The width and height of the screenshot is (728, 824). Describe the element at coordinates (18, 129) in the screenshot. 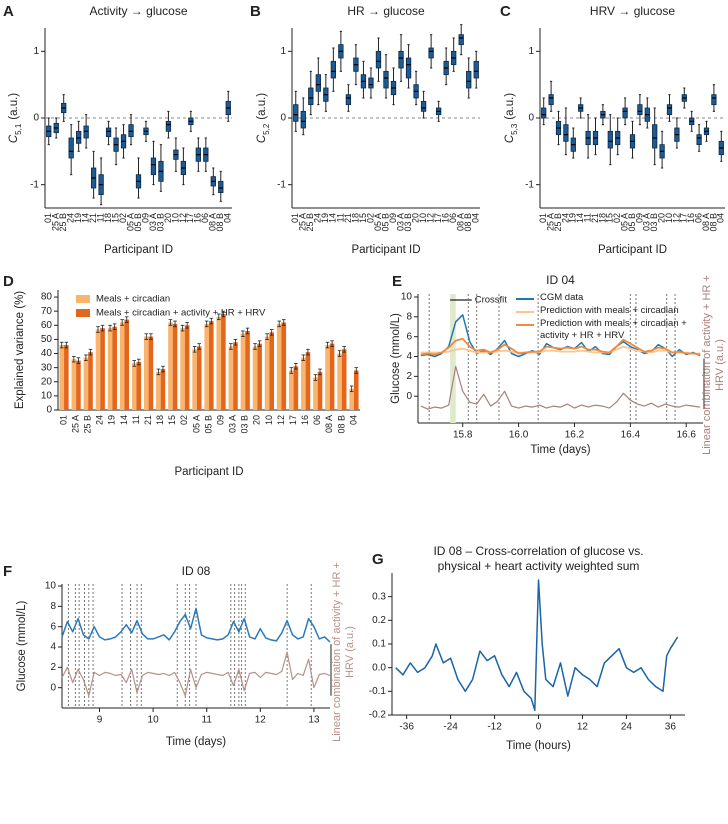

I see `y-label-subscript: 5,1` at that location.